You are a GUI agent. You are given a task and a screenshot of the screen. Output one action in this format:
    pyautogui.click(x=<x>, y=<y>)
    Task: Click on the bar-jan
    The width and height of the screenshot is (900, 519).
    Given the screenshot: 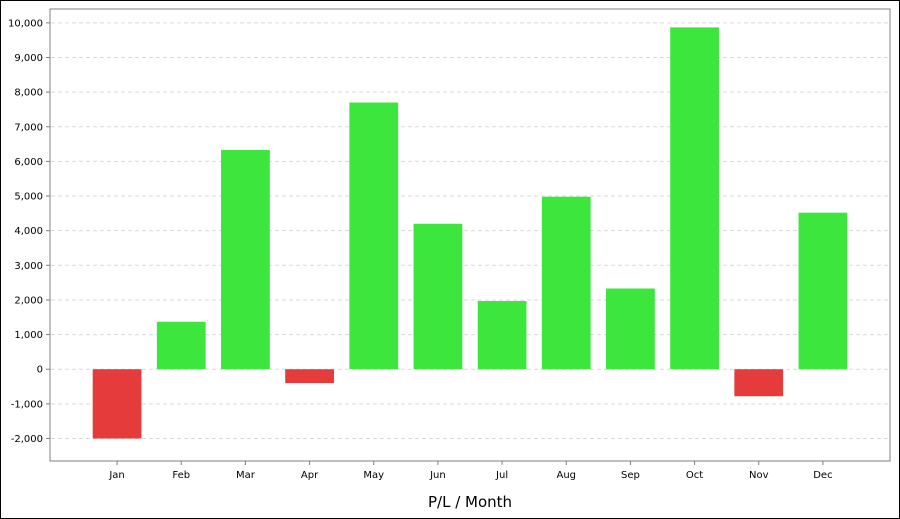 What is the action you would take?
    pyautogui.click(x=117, y=404)
    